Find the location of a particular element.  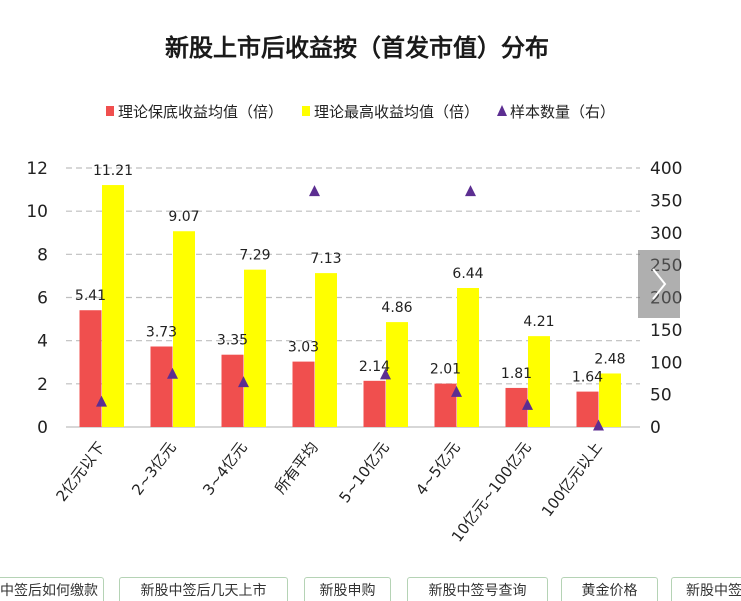

data-label-series-1-item-6: 2.01 is located at coordinates (445, 370).